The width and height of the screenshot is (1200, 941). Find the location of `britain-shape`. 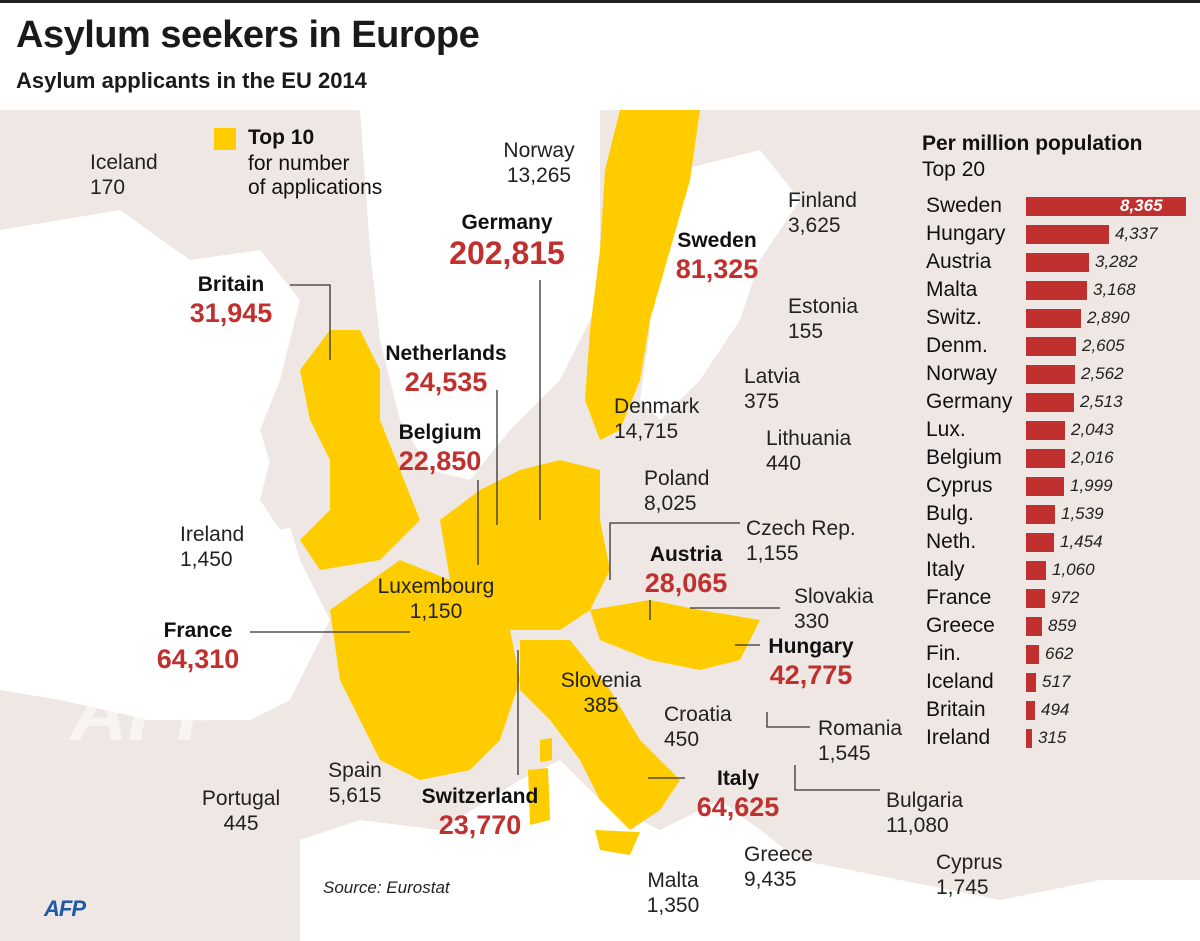

britain-shape is located at coordinates (360, 450).